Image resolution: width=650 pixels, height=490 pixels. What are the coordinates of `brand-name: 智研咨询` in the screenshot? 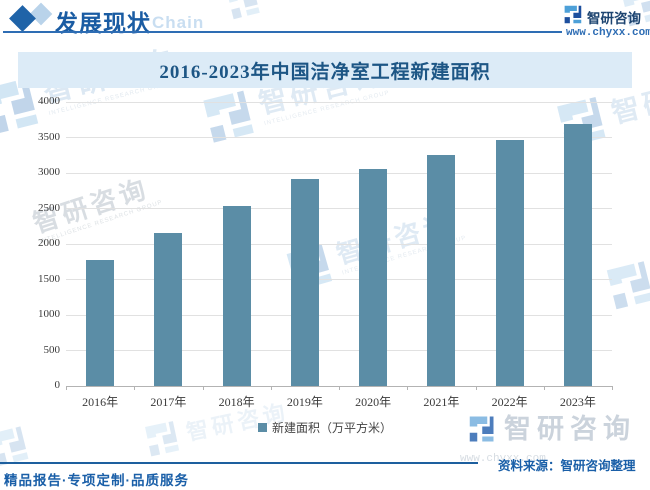 It's located at (614, 18).